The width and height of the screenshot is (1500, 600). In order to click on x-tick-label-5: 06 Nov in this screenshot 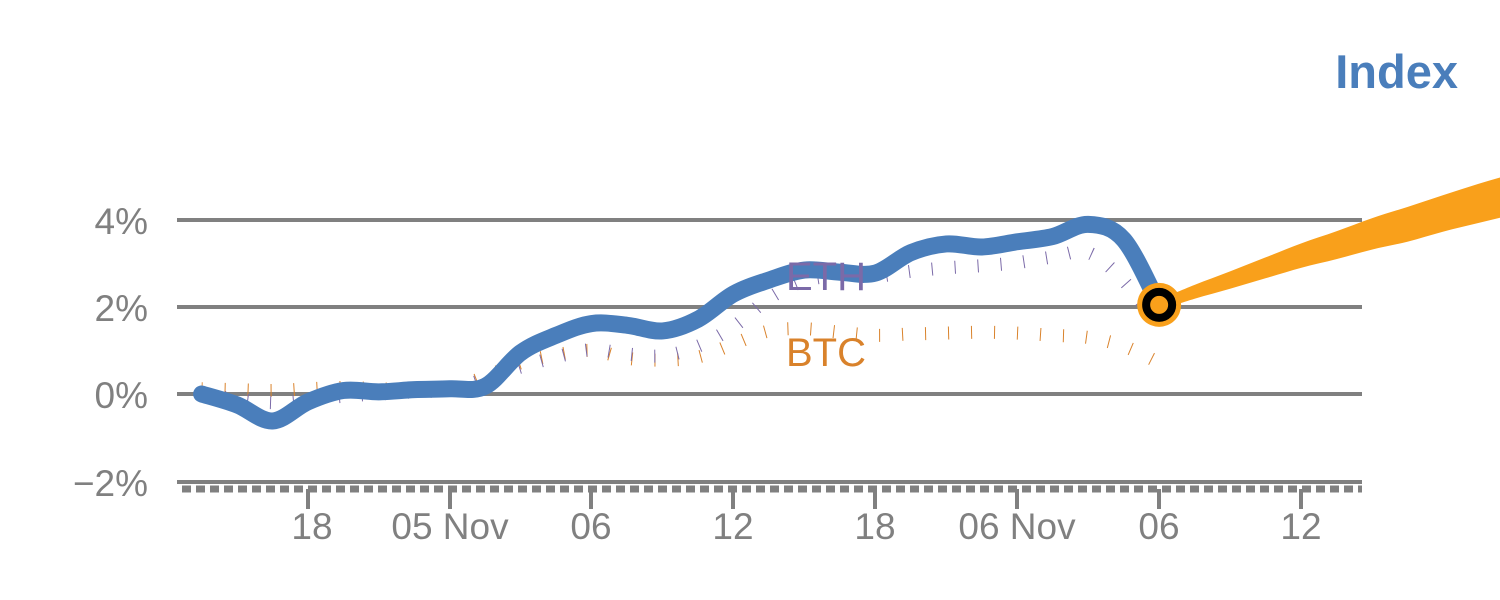, I will do `click(1017, 526)`.